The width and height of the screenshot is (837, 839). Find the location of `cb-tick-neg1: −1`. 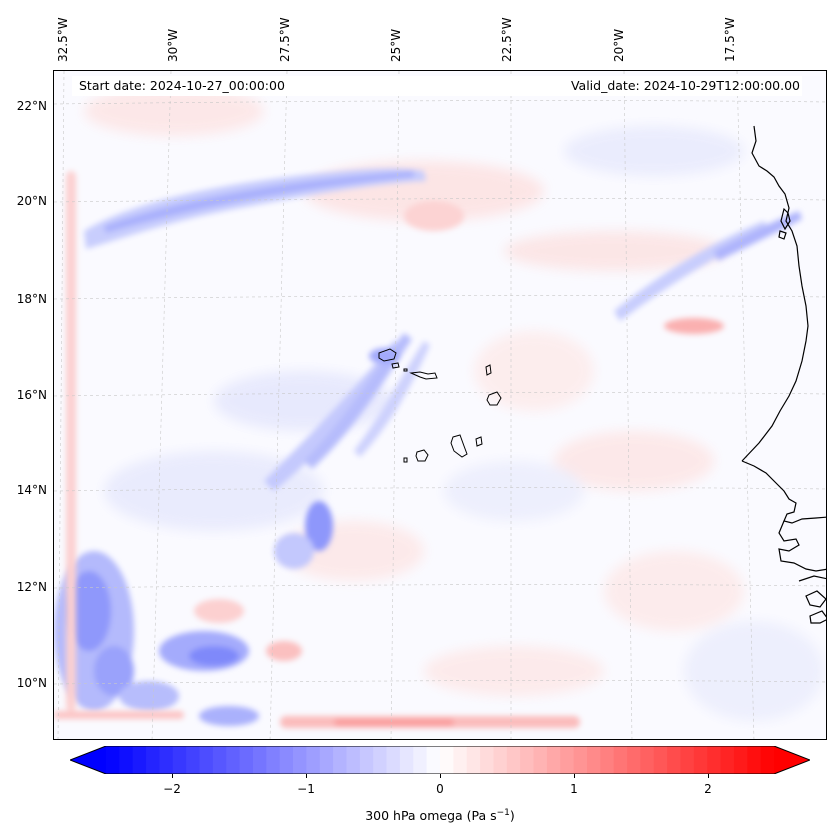

cb-tick-neg1: −1 is located at coordinates (306, 789).